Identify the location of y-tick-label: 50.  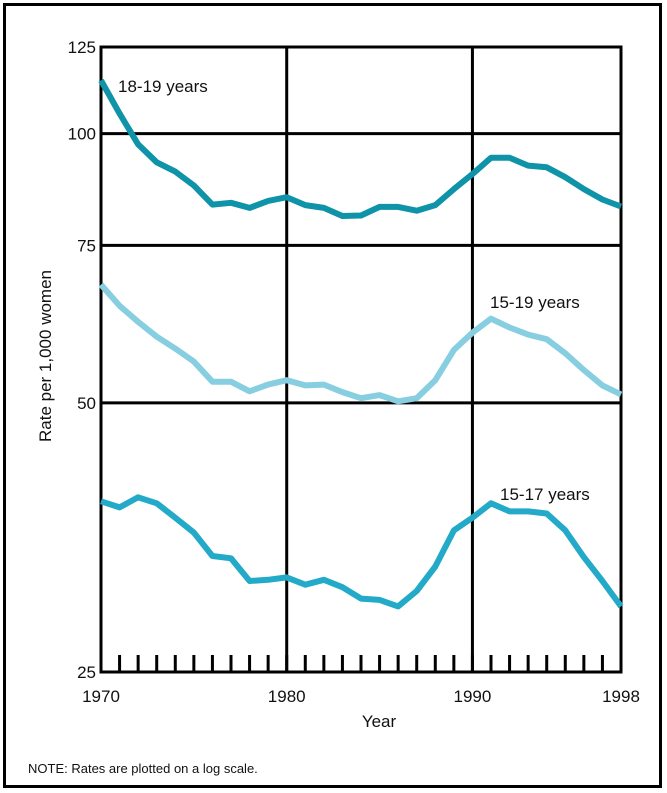
(86, 403).